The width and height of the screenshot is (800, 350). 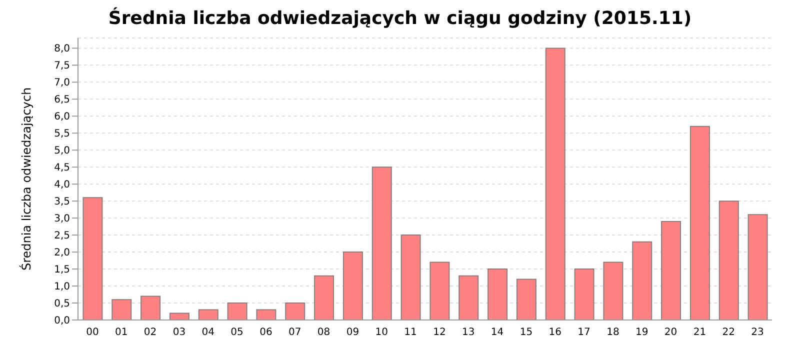 What do you see at coordinates (62, 100) in the screenshot?
I see `y-tick-label: 6,5` at bounding box center [62, 100].